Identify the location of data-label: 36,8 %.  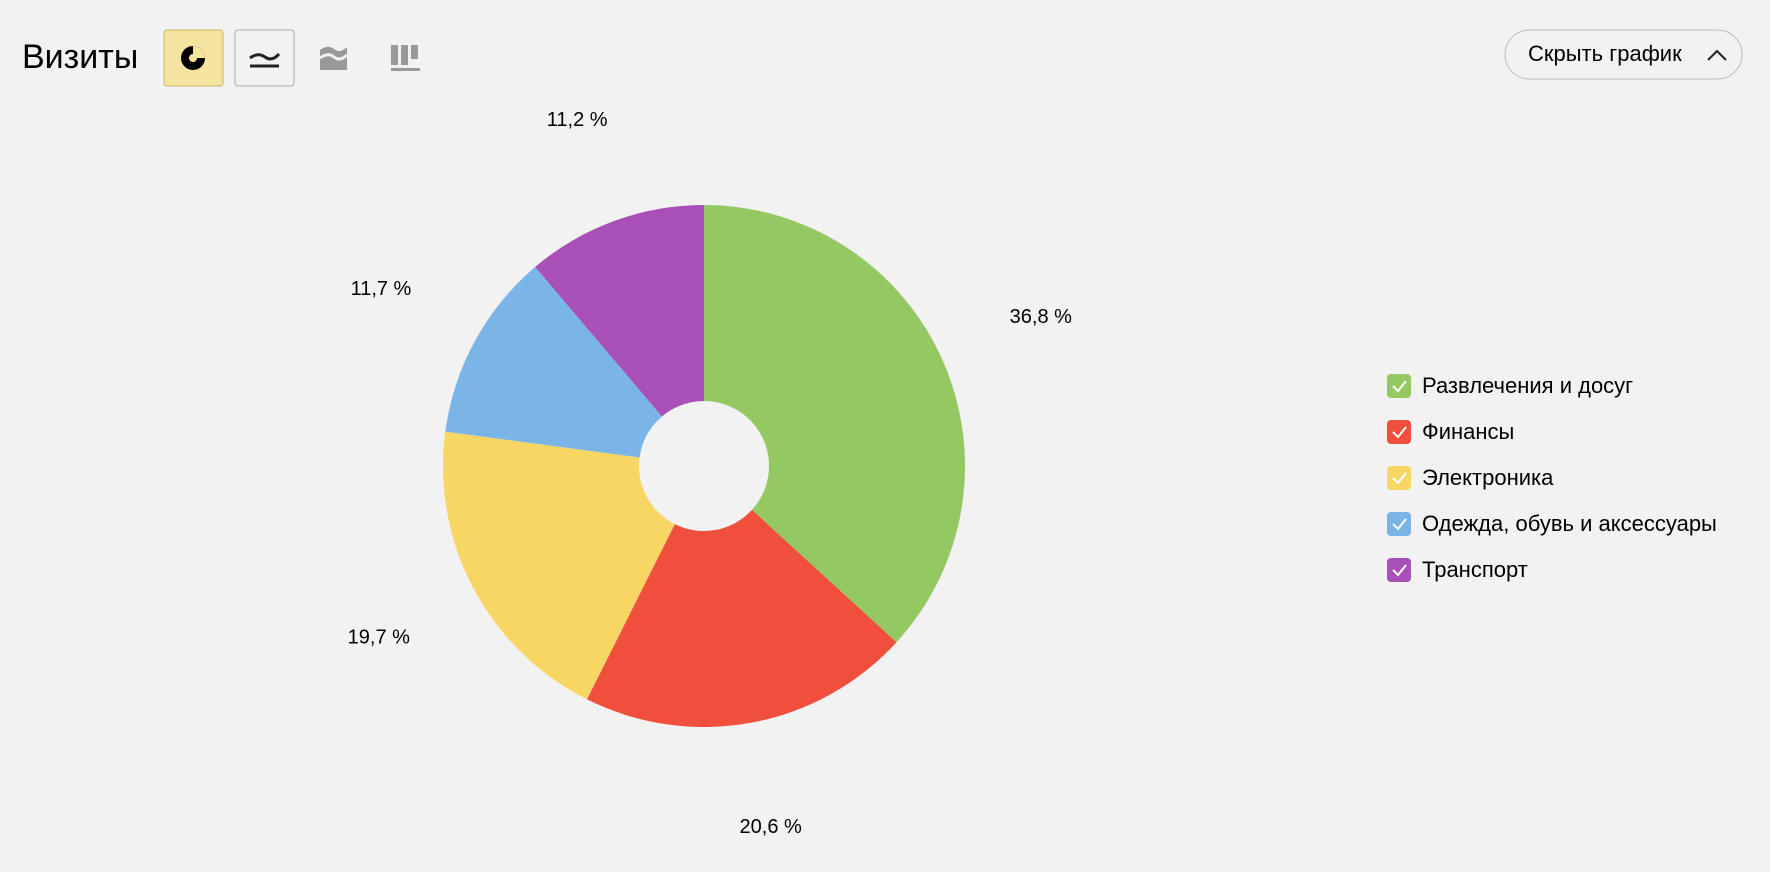
(1041, 317).